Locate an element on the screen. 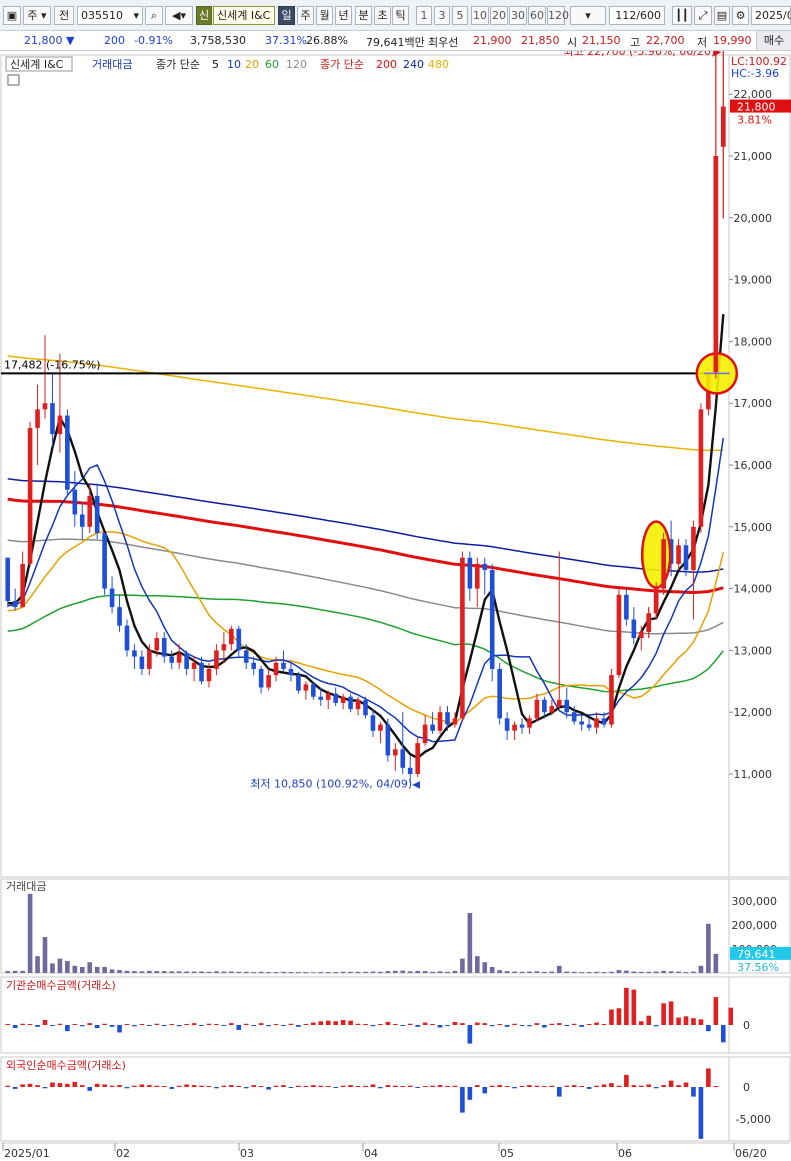 The width and height of the screenshot is (791, 1161). foreign-tick-label: -5,000 is located at coordinates (753, 1119).